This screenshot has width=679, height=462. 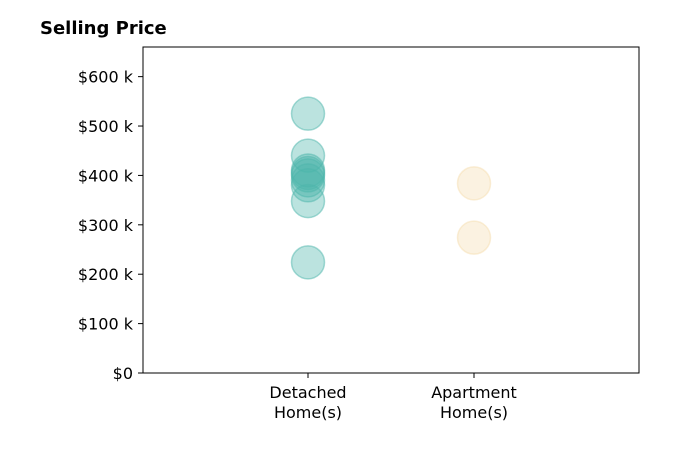 I want to click on y-tick-label: $500 k, so click(x=106, y=126).